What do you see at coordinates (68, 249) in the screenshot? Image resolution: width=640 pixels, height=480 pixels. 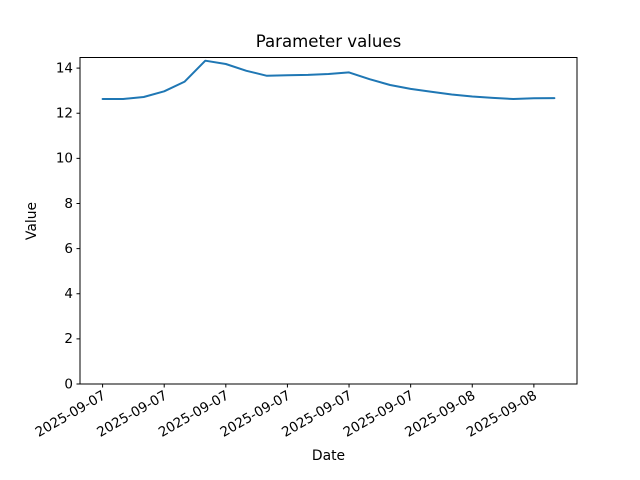 I see `y-tick-label: 6` at bounding box center [68, 249].